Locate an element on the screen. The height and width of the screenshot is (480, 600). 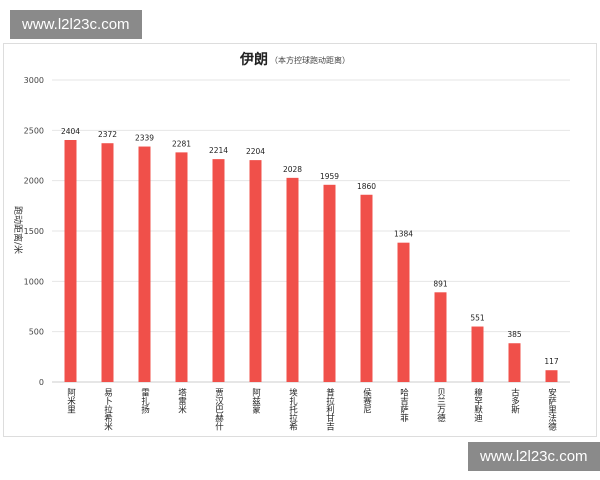
data-label: 2372 is located at coordinates (107, 134).